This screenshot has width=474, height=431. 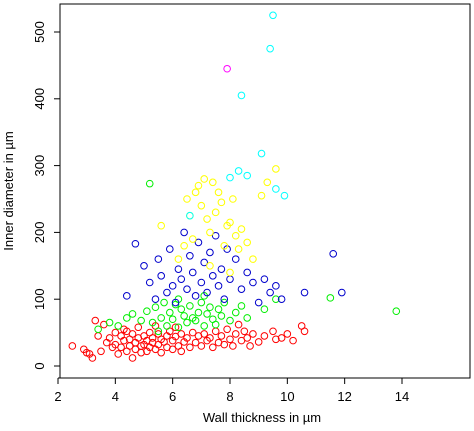 I want to click on y-tick-label: 300, so click(x=39, y=166).